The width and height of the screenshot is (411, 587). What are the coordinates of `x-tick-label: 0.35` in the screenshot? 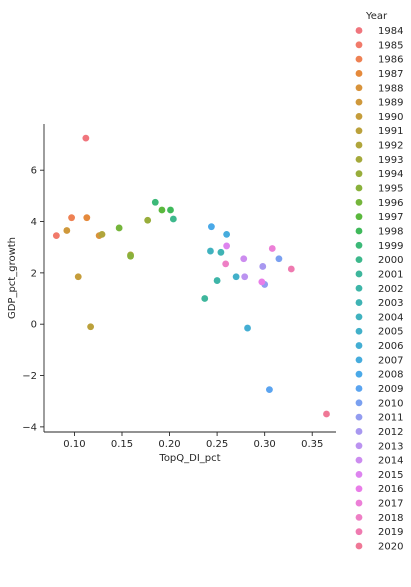 It's located at (312, 444).